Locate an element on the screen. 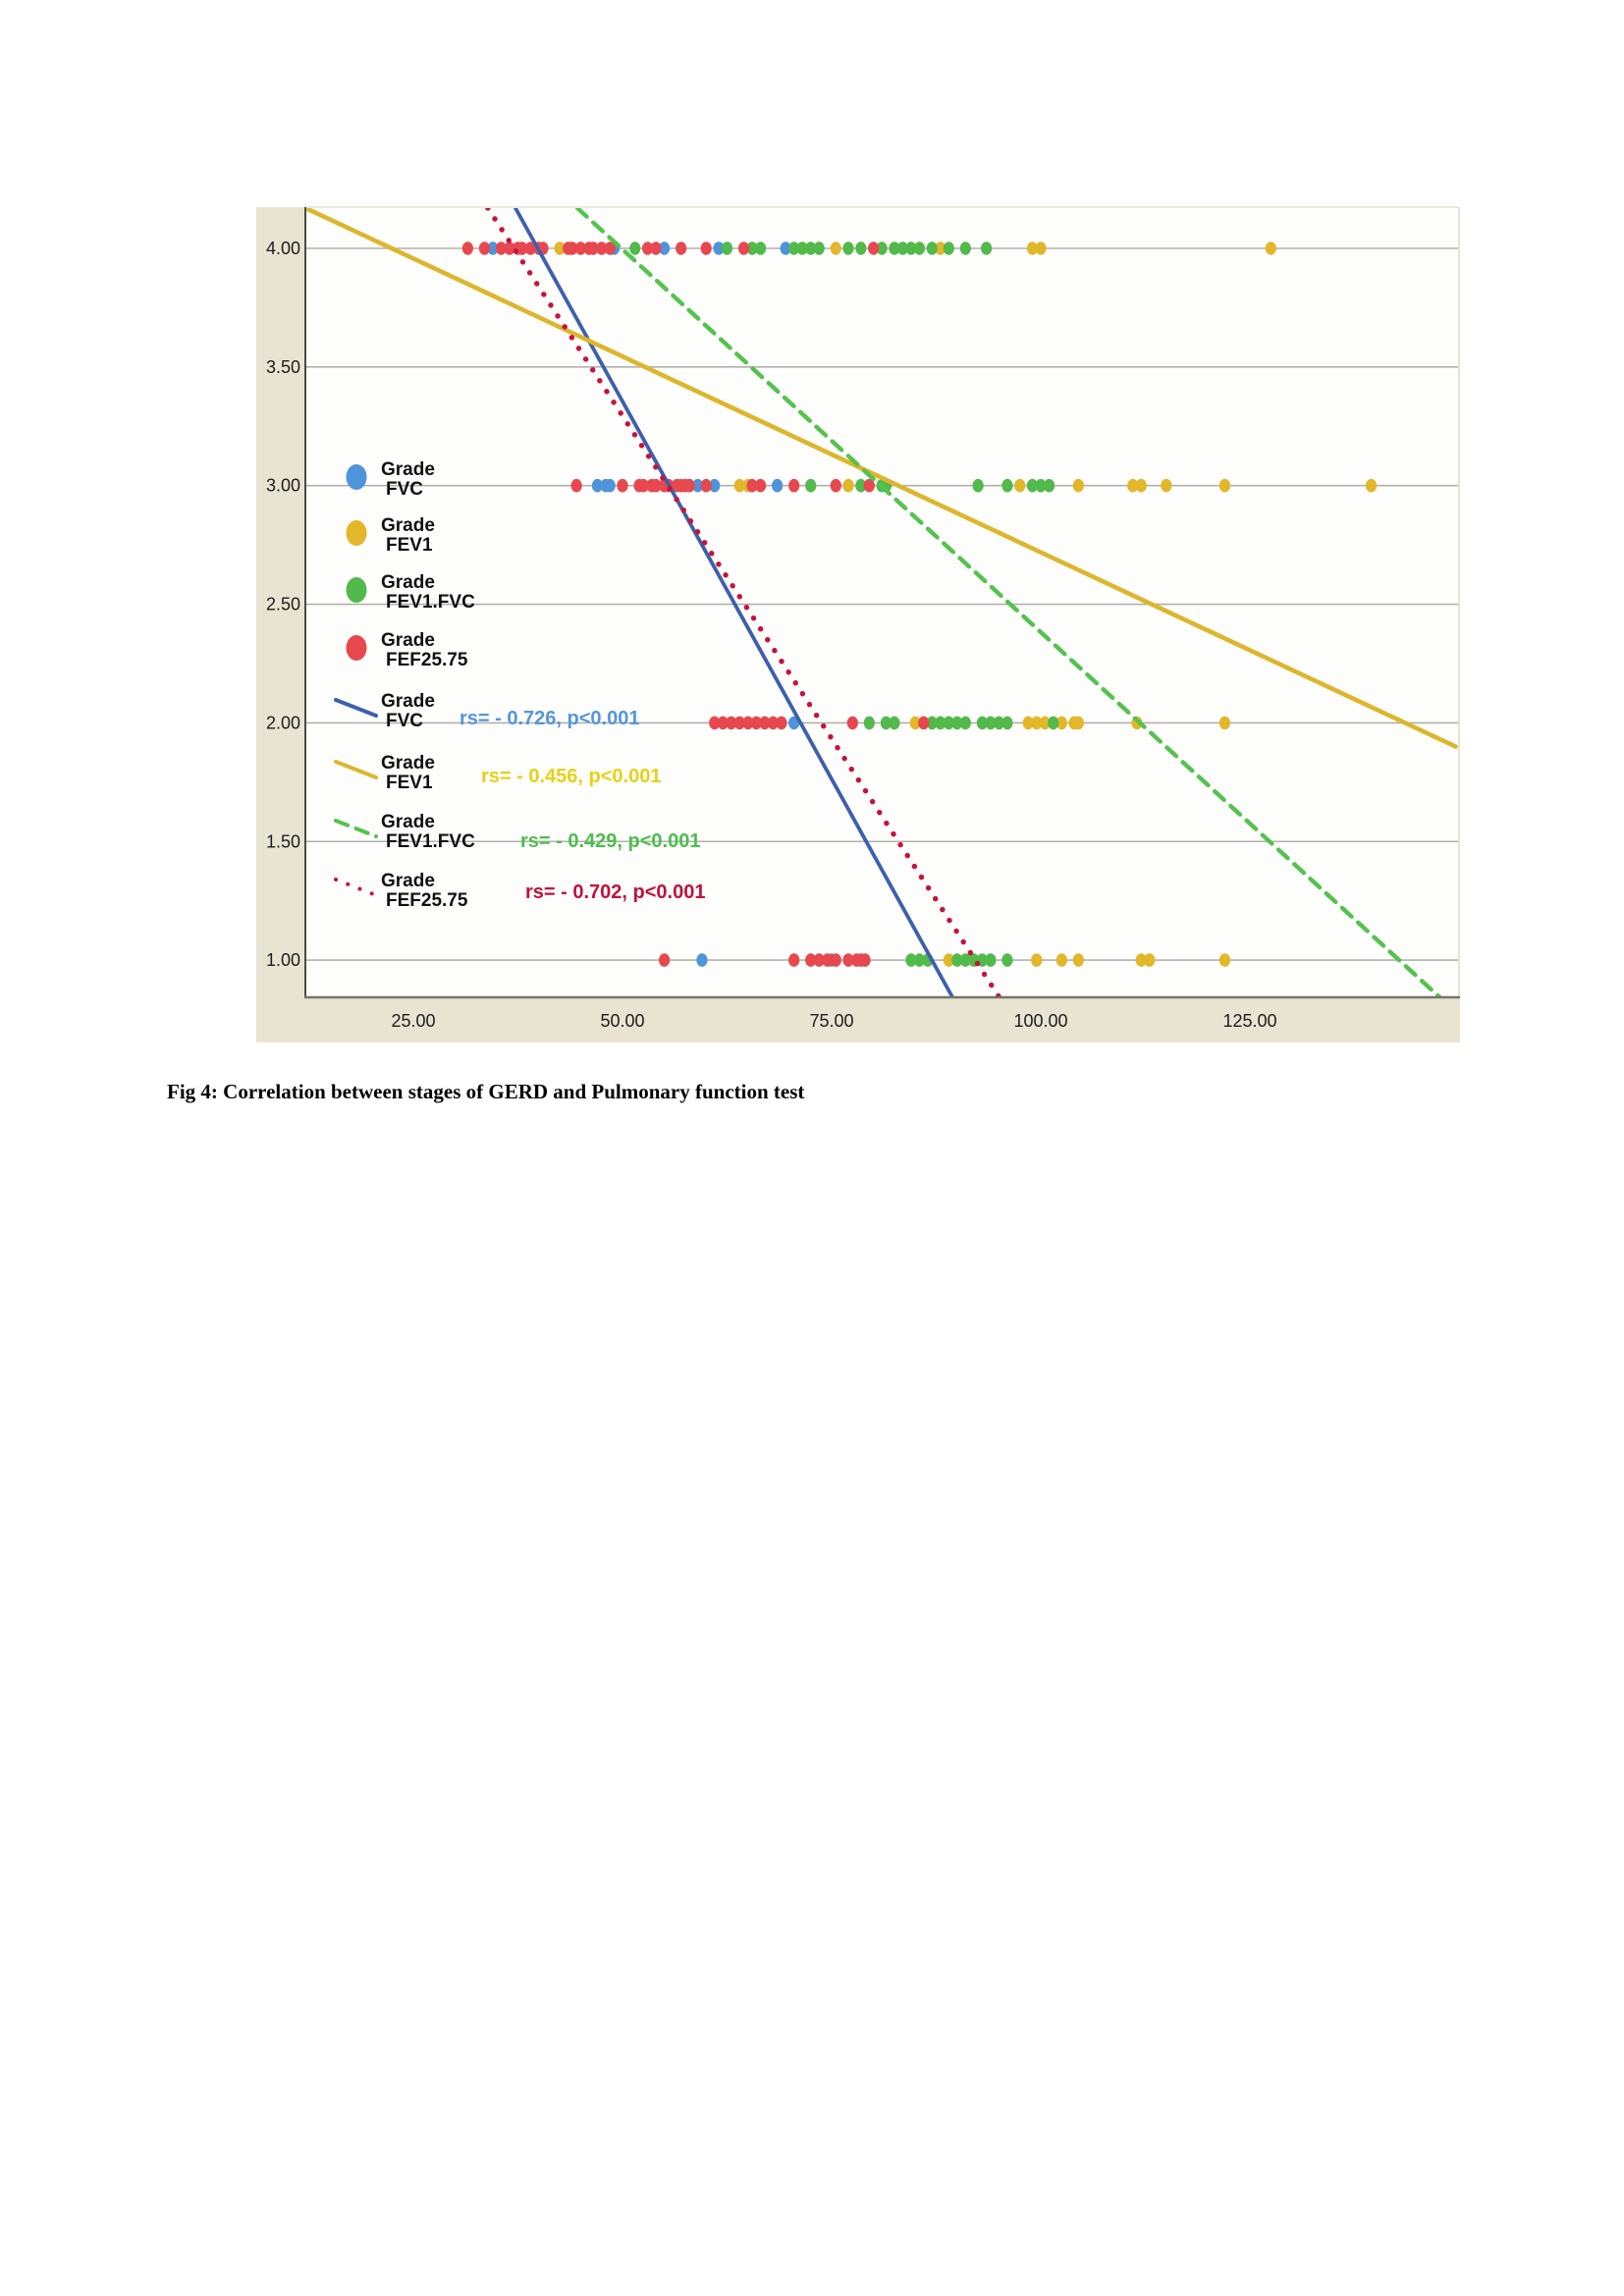  x-tick-label: 50.00 is located at coordinates (622, 1021).